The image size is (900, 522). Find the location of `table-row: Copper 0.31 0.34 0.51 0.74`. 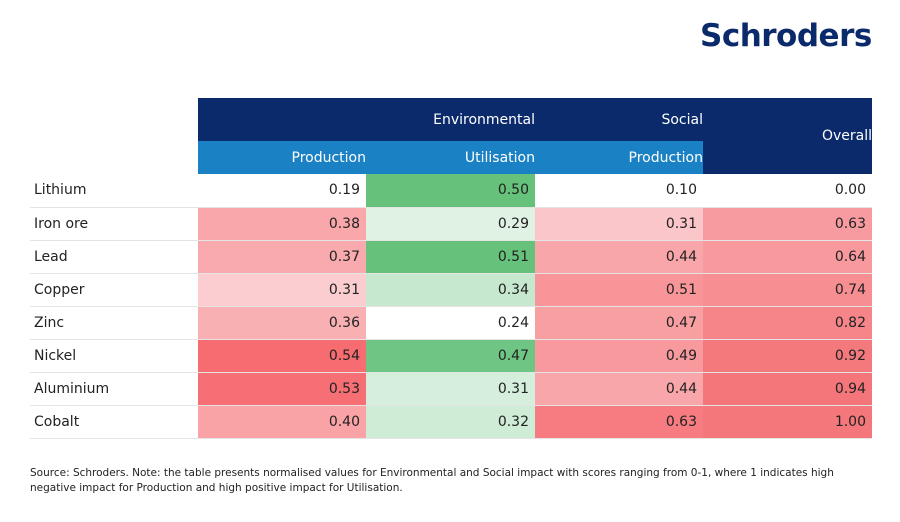

table-row: Copper 0.31 0.34 0.51 0.74 is located at coordinates (451, 290).